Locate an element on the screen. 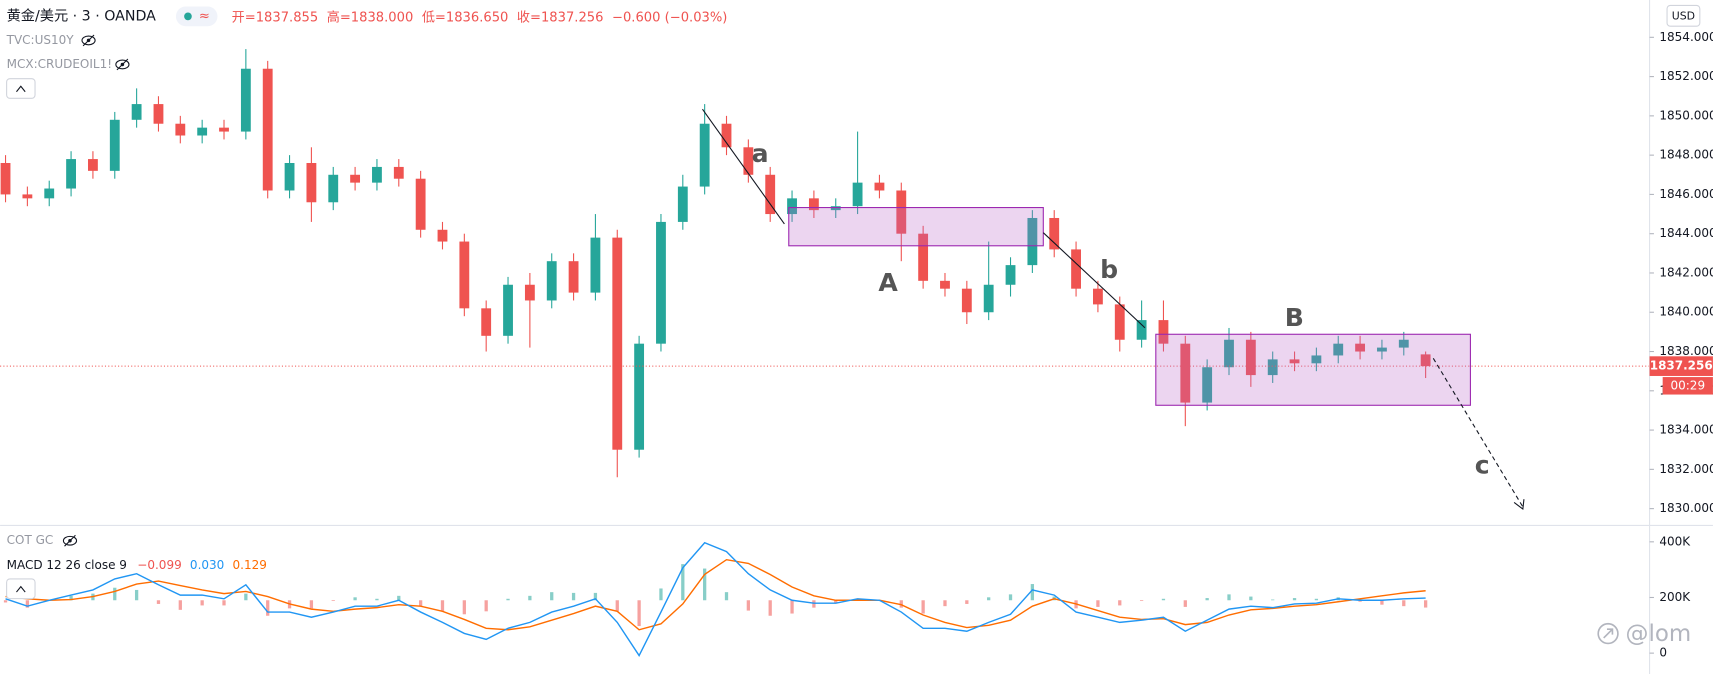 The image size is (1713, 674). macd-line is located at coordinates (715, 599).